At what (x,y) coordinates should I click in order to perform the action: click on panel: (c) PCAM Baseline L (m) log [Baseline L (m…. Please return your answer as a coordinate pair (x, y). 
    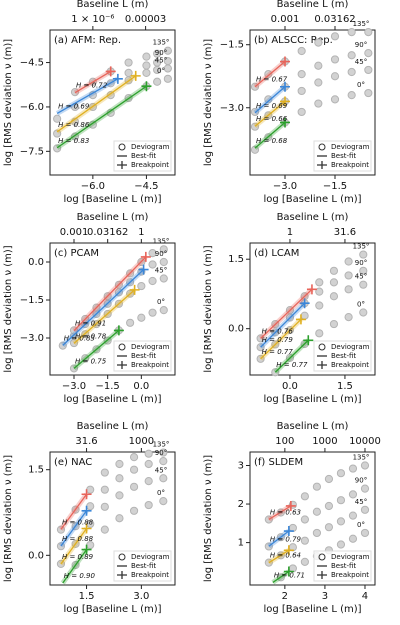
    Looking at the image, I should click on (89, 308).